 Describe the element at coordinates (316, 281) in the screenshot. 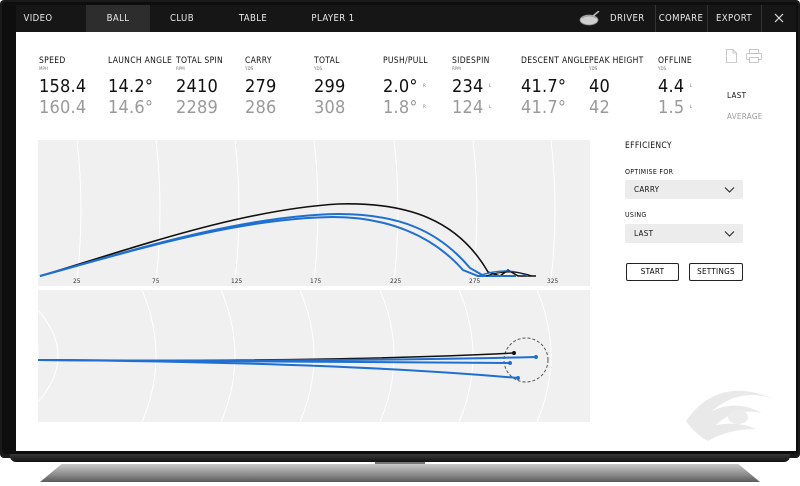

I see `x-tick-label: 175` at that location.